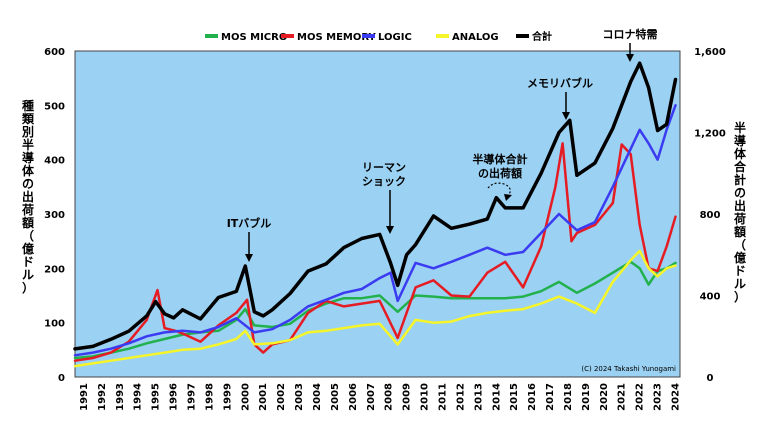 This screenshot has width=765, height=436. What do you see at coordinates (28, 287) in the screenshot?
I see `y-axis-label-left-char: ）` at bounding box center [28, 287].